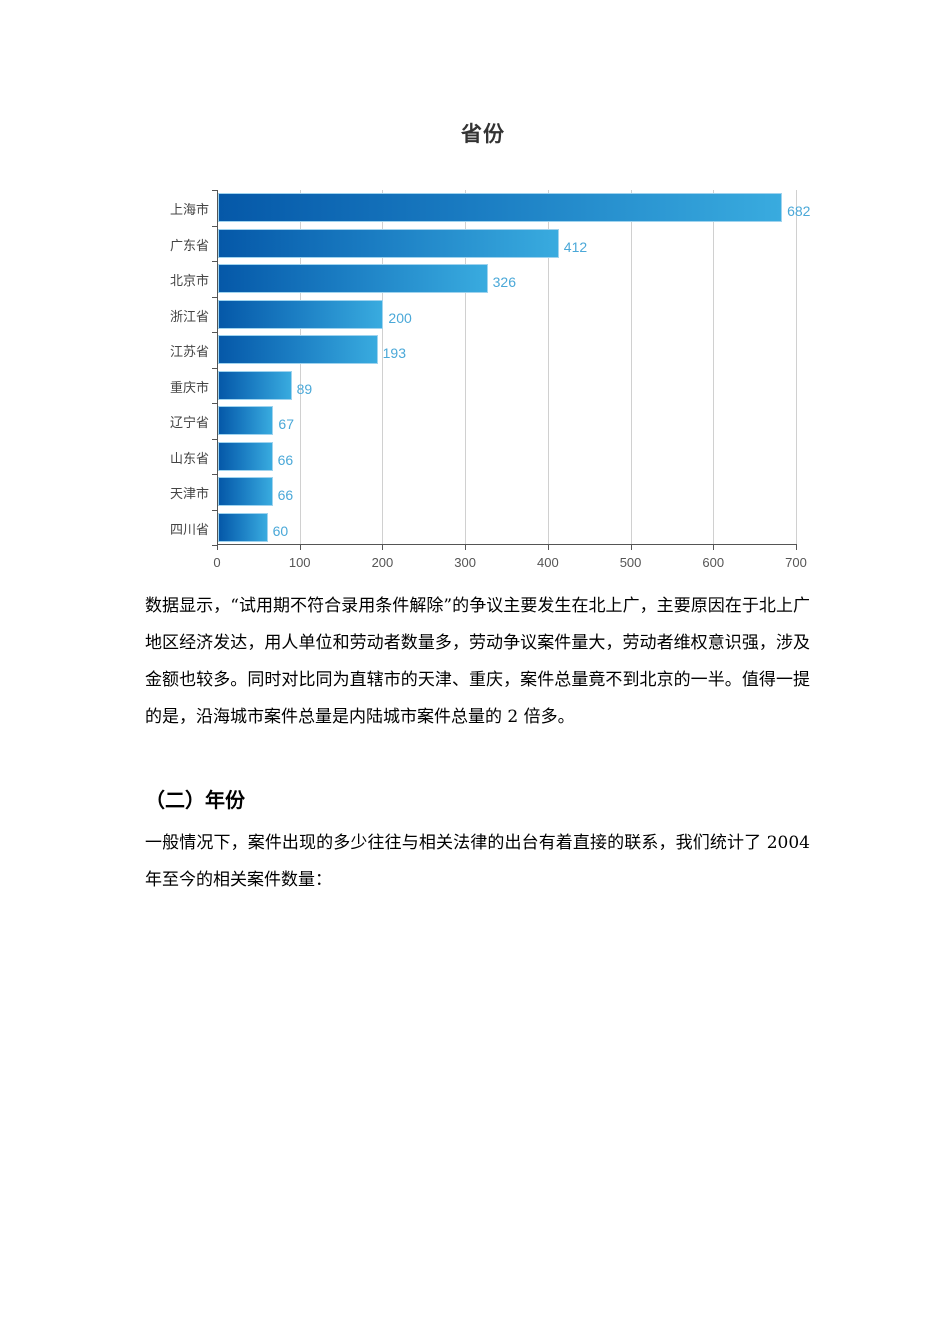 The height and width of the screenshot is (1344, 950). What do you see at coordinates (189, 530) in the screenshot?
I see `category-label: 四川省` at bounding box center [189, 530].